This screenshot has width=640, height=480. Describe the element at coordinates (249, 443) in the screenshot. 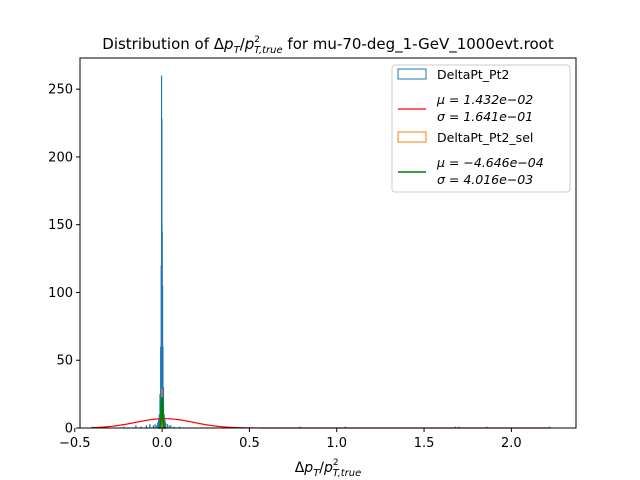

I see `x-tick-label: 0.5` at that location.